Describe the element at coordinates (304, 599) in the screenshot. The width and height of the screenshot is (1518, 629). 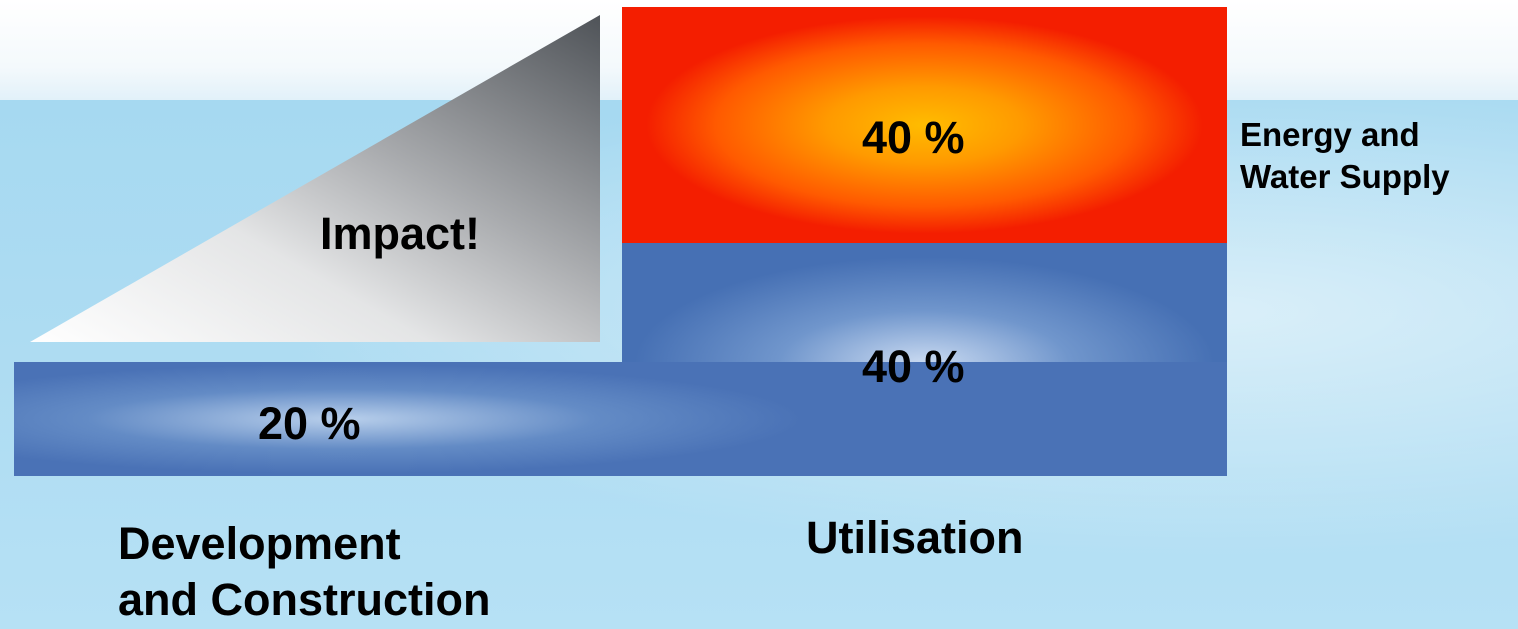
I see `development-label-line2: and Construction` at that location.